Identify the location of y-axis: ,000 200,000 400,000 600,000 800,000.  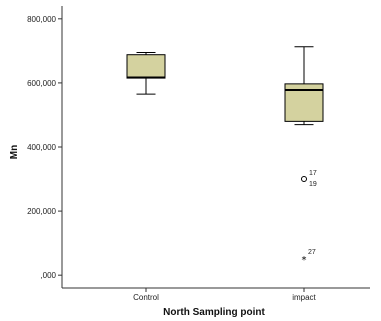
(44, 147).